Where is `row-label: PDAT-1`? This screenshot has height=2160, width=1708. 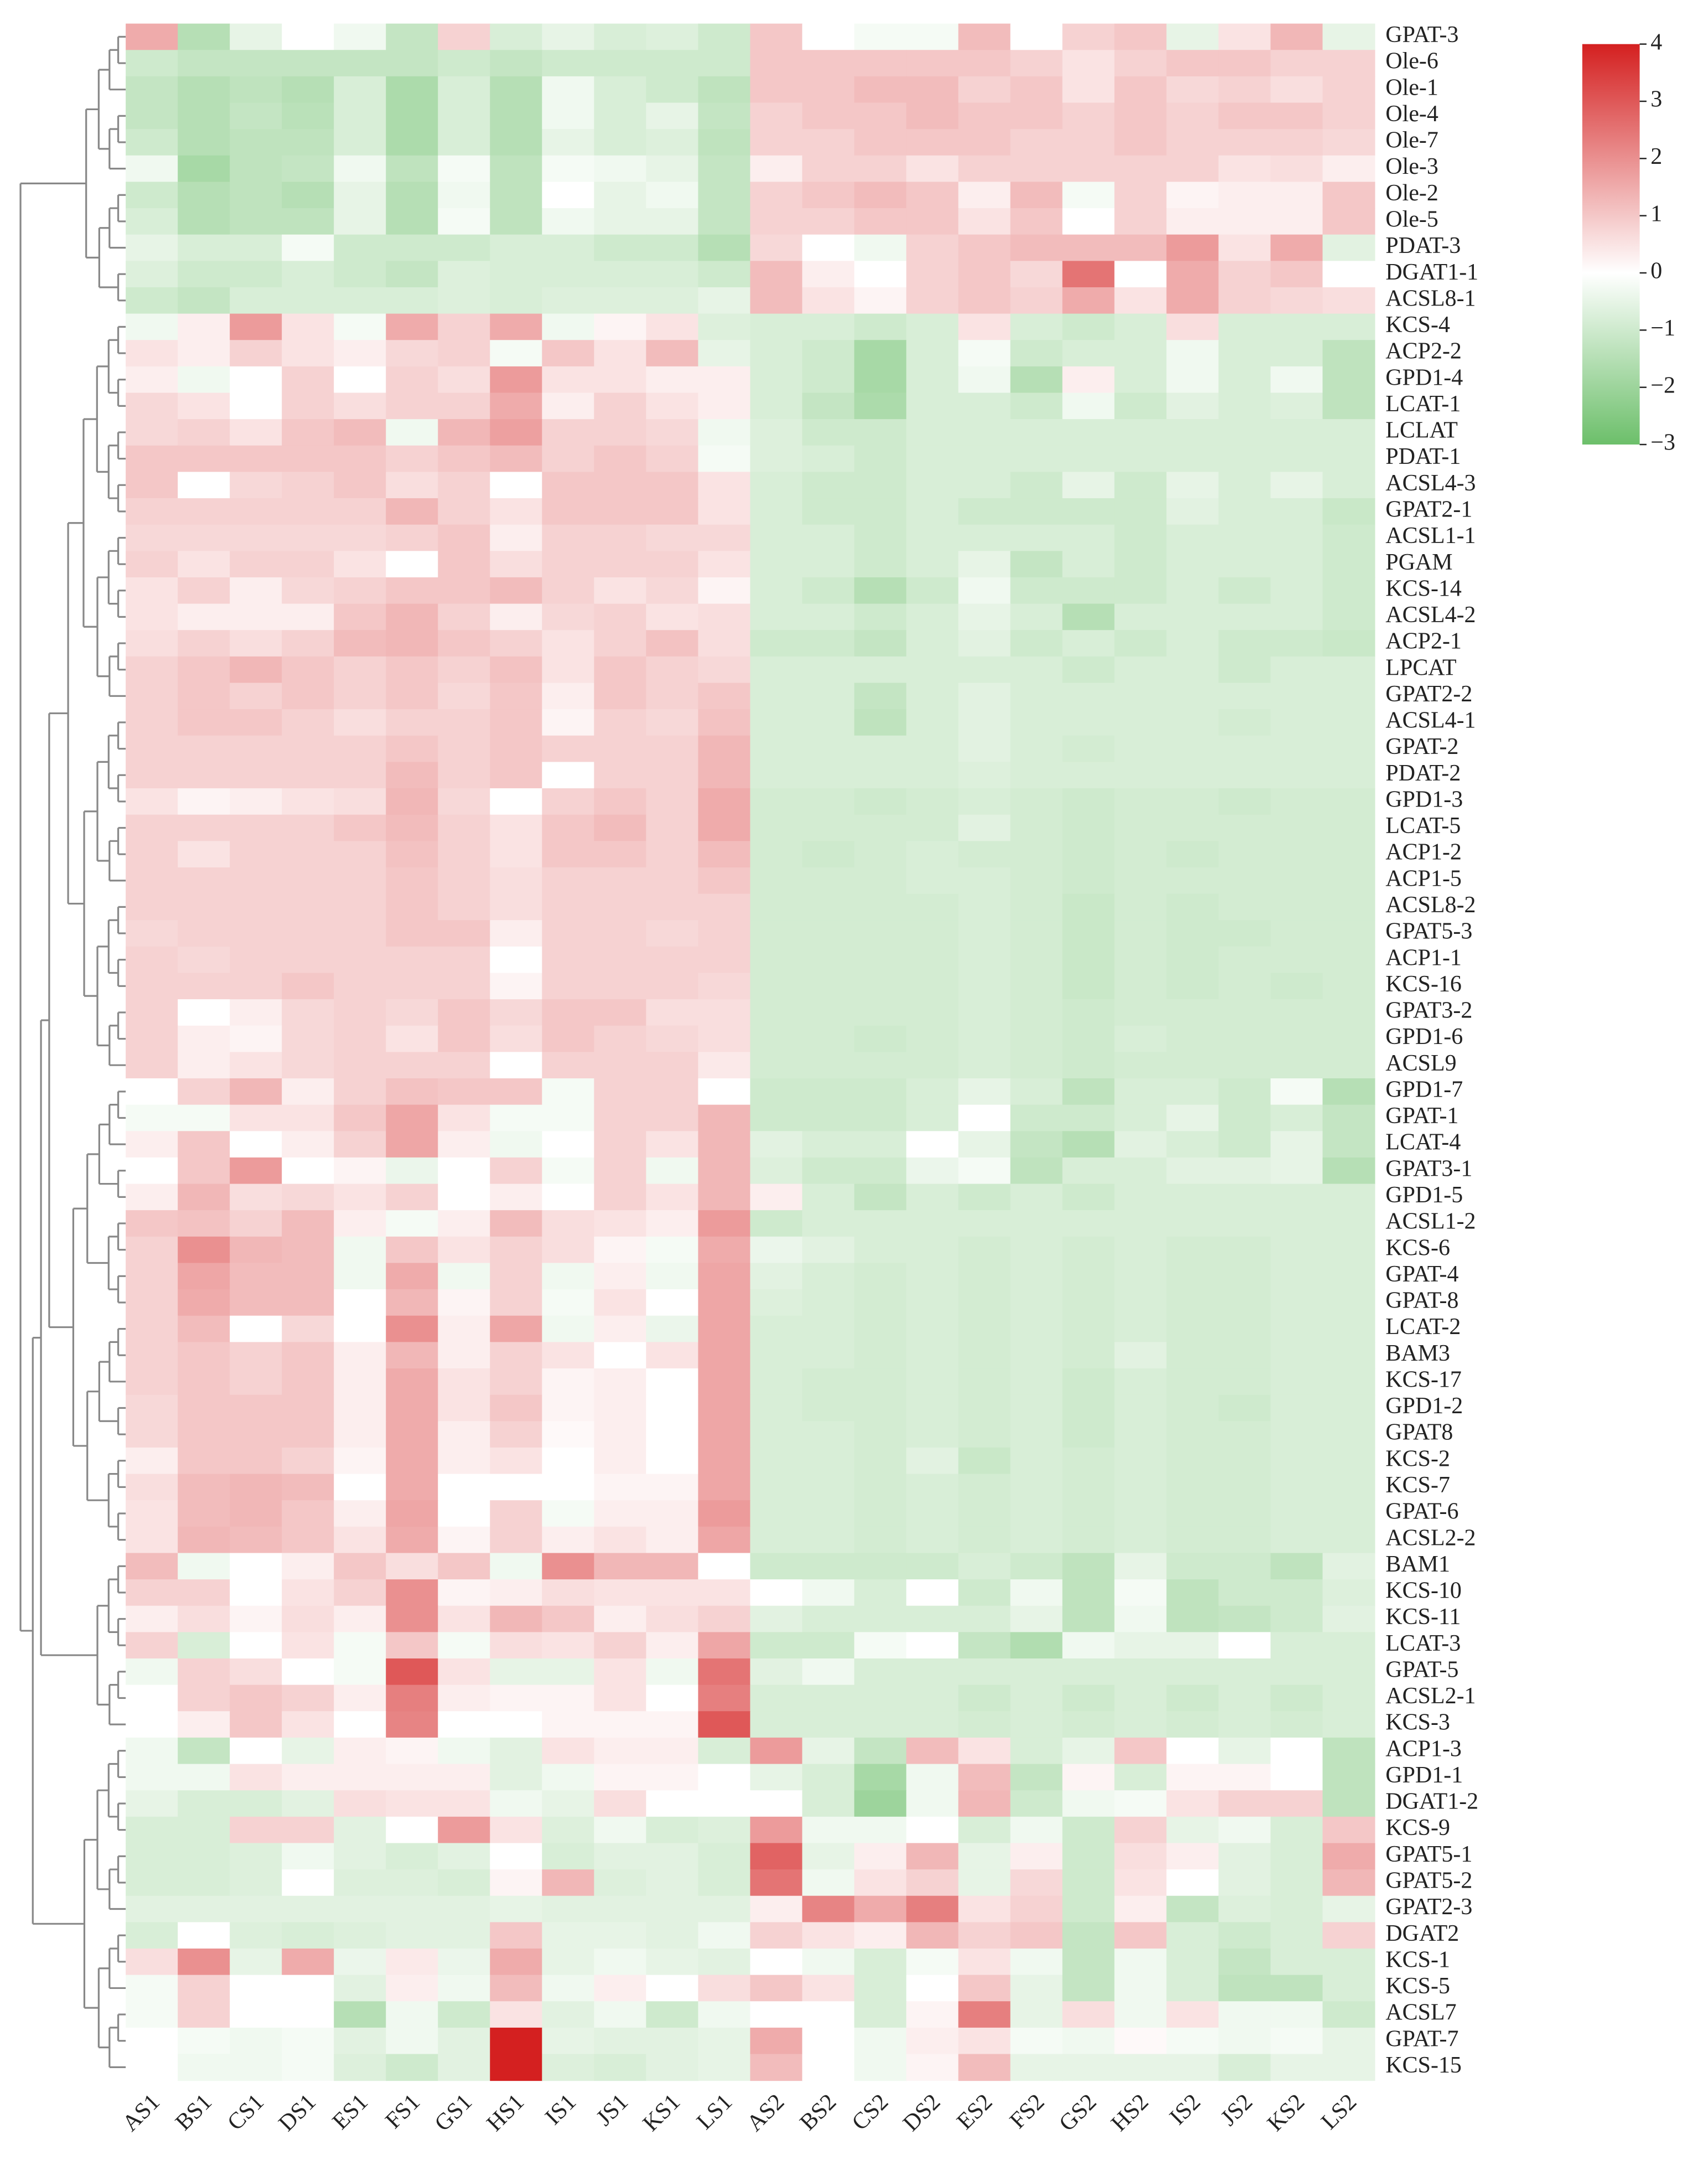
row-label: PDAT-1 is located at coordinates (1423, 457).